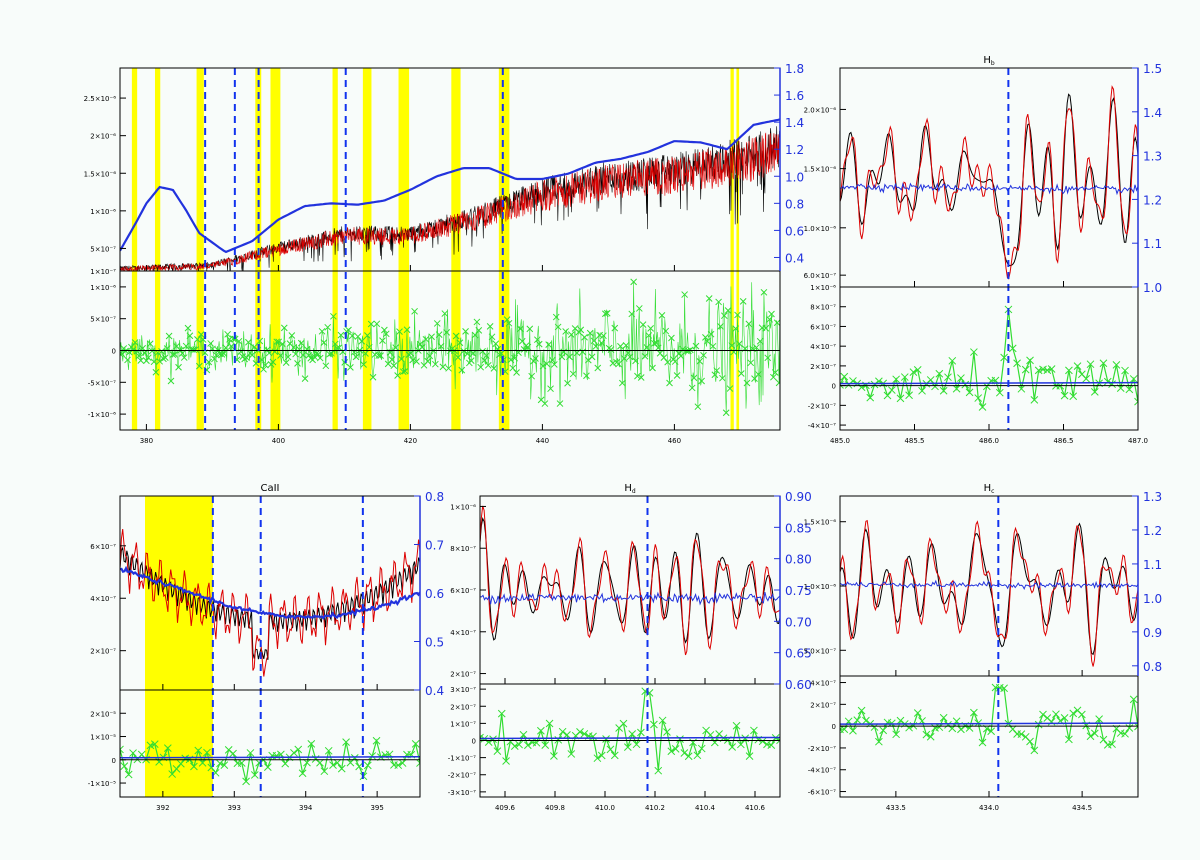  I want to click on y-tick-label: 8×10⁻⁷, so click(463, 549).